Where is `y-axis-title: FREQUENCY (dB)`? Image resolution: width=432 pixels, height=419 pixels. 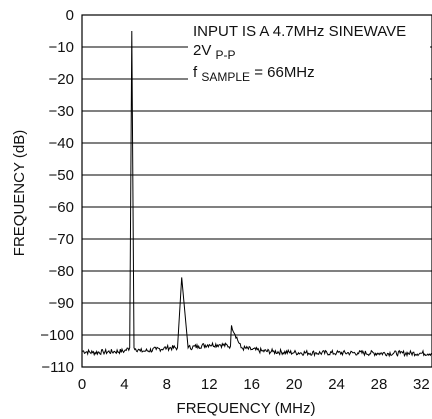 y-axis-title: FREQUENCY (dB) is located at coordinates (19, 193).